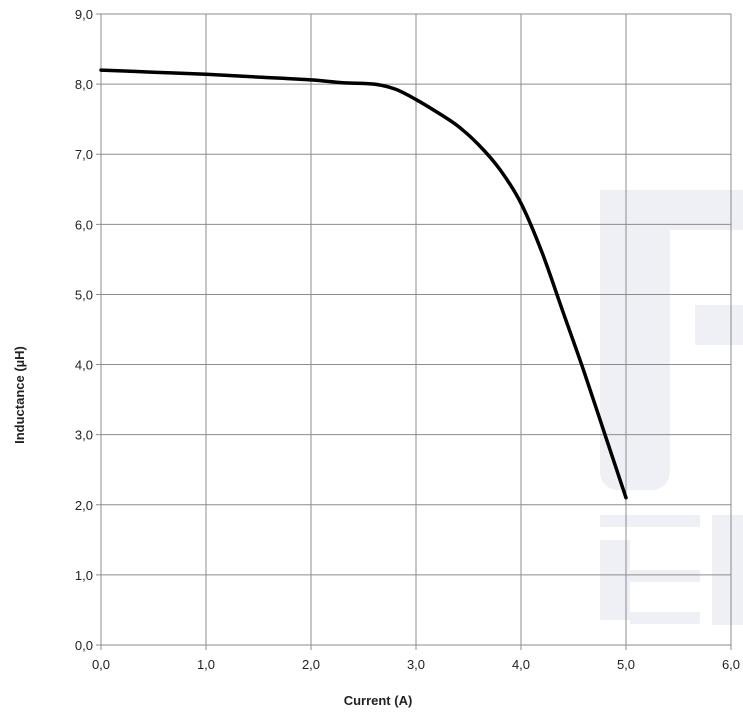  What do you see at coordinates (84, 505) in the screenshot?
I see `y-tick-label: 2,0` at bounding box center [84, 505].